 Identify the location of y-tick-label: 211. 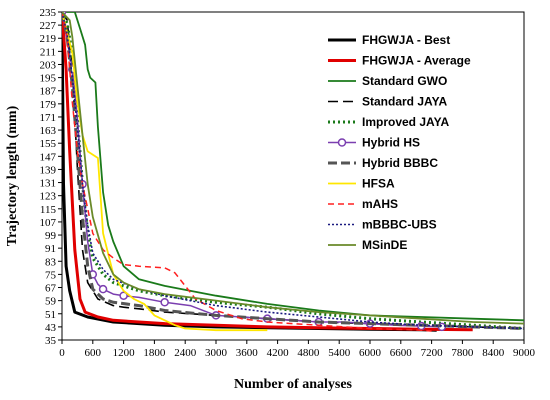
(48, 52).